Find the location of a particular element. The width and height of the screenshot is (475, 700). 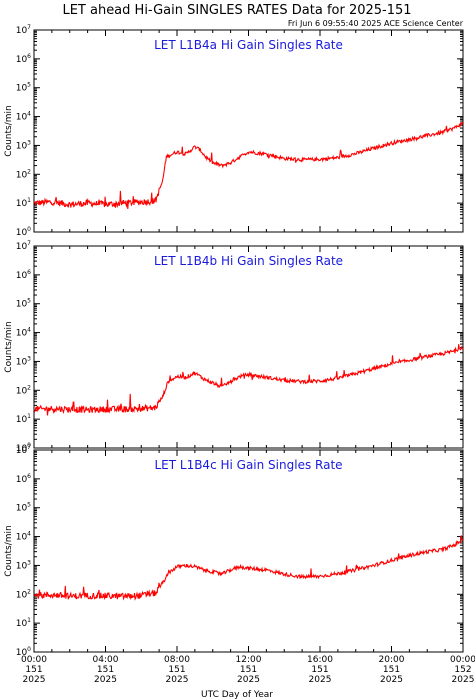

x-tick-label: 08:00 is located at coordinates (177, 660).